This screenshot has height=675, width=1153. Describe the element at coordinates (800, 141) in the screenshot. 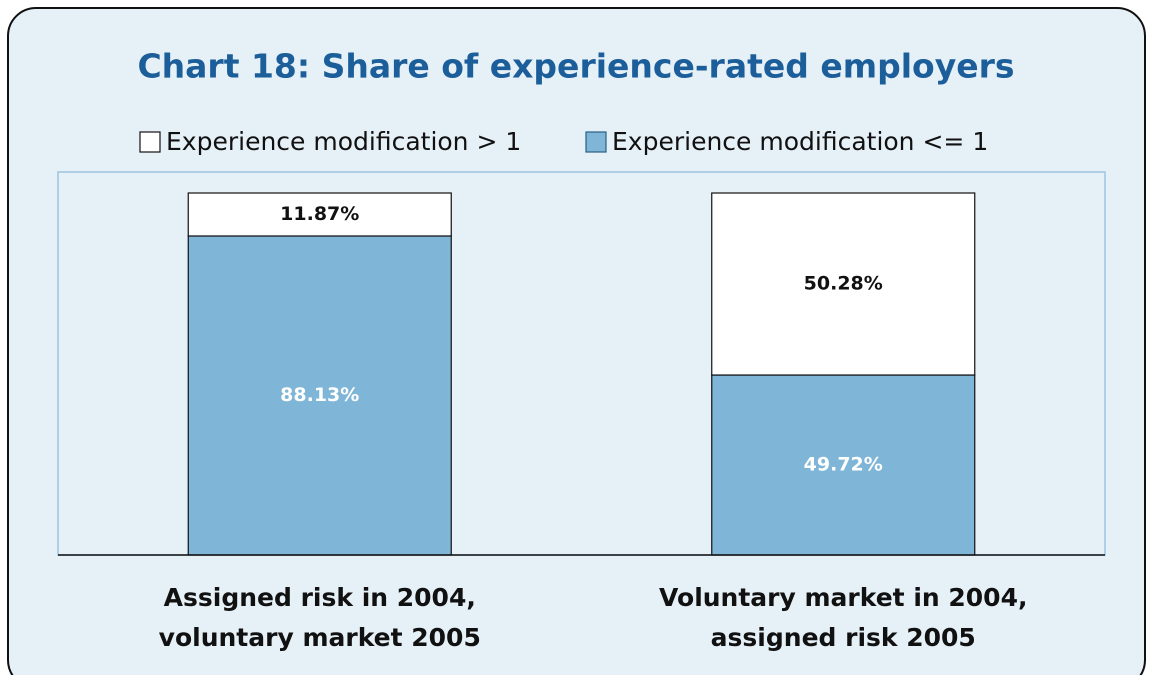

I see `legend-label: Experience modification <= 1` at that location.